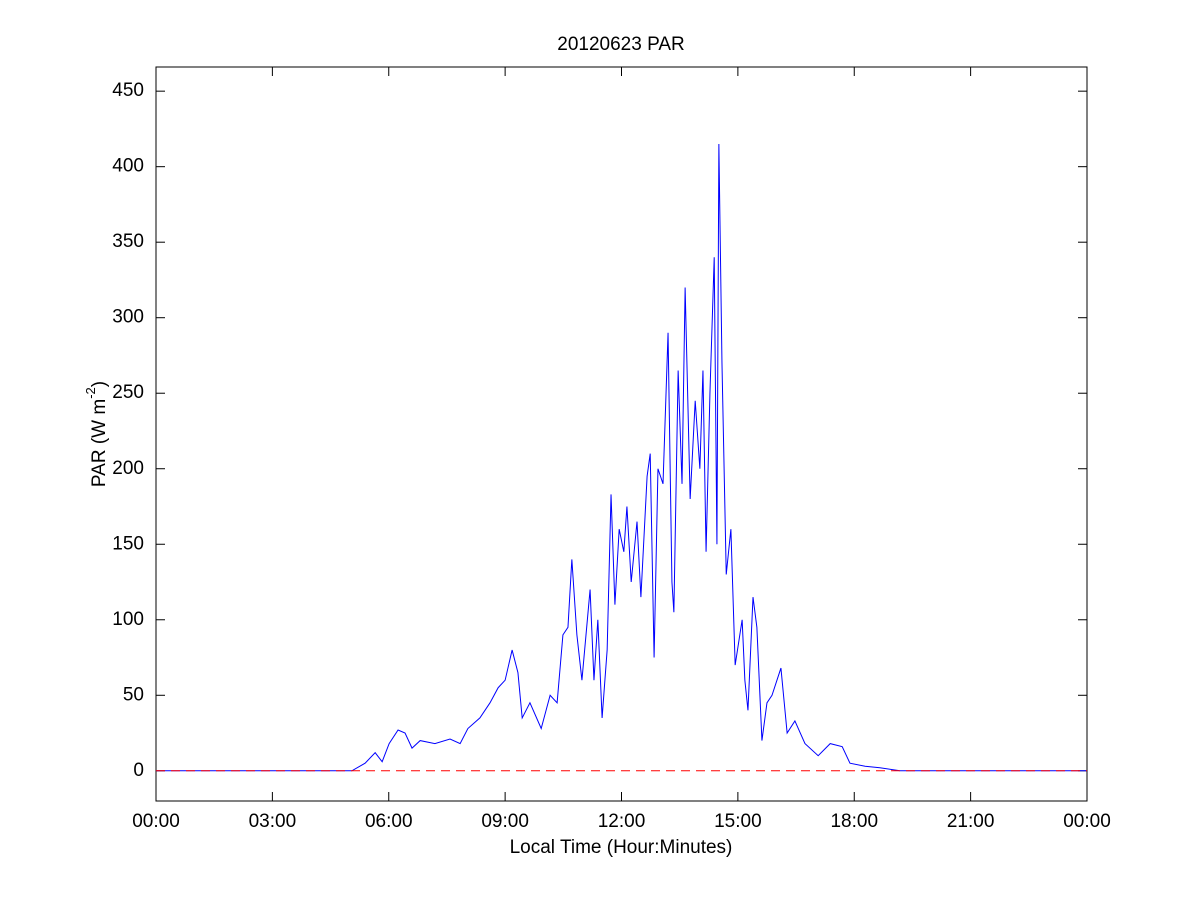 The image size is (1201, 901). What do you see at coordinates (621, 847) in the screenshot?
I see `x-axis-label: Local Time (Hour:Minutes)` at bounding box center [621, 847].